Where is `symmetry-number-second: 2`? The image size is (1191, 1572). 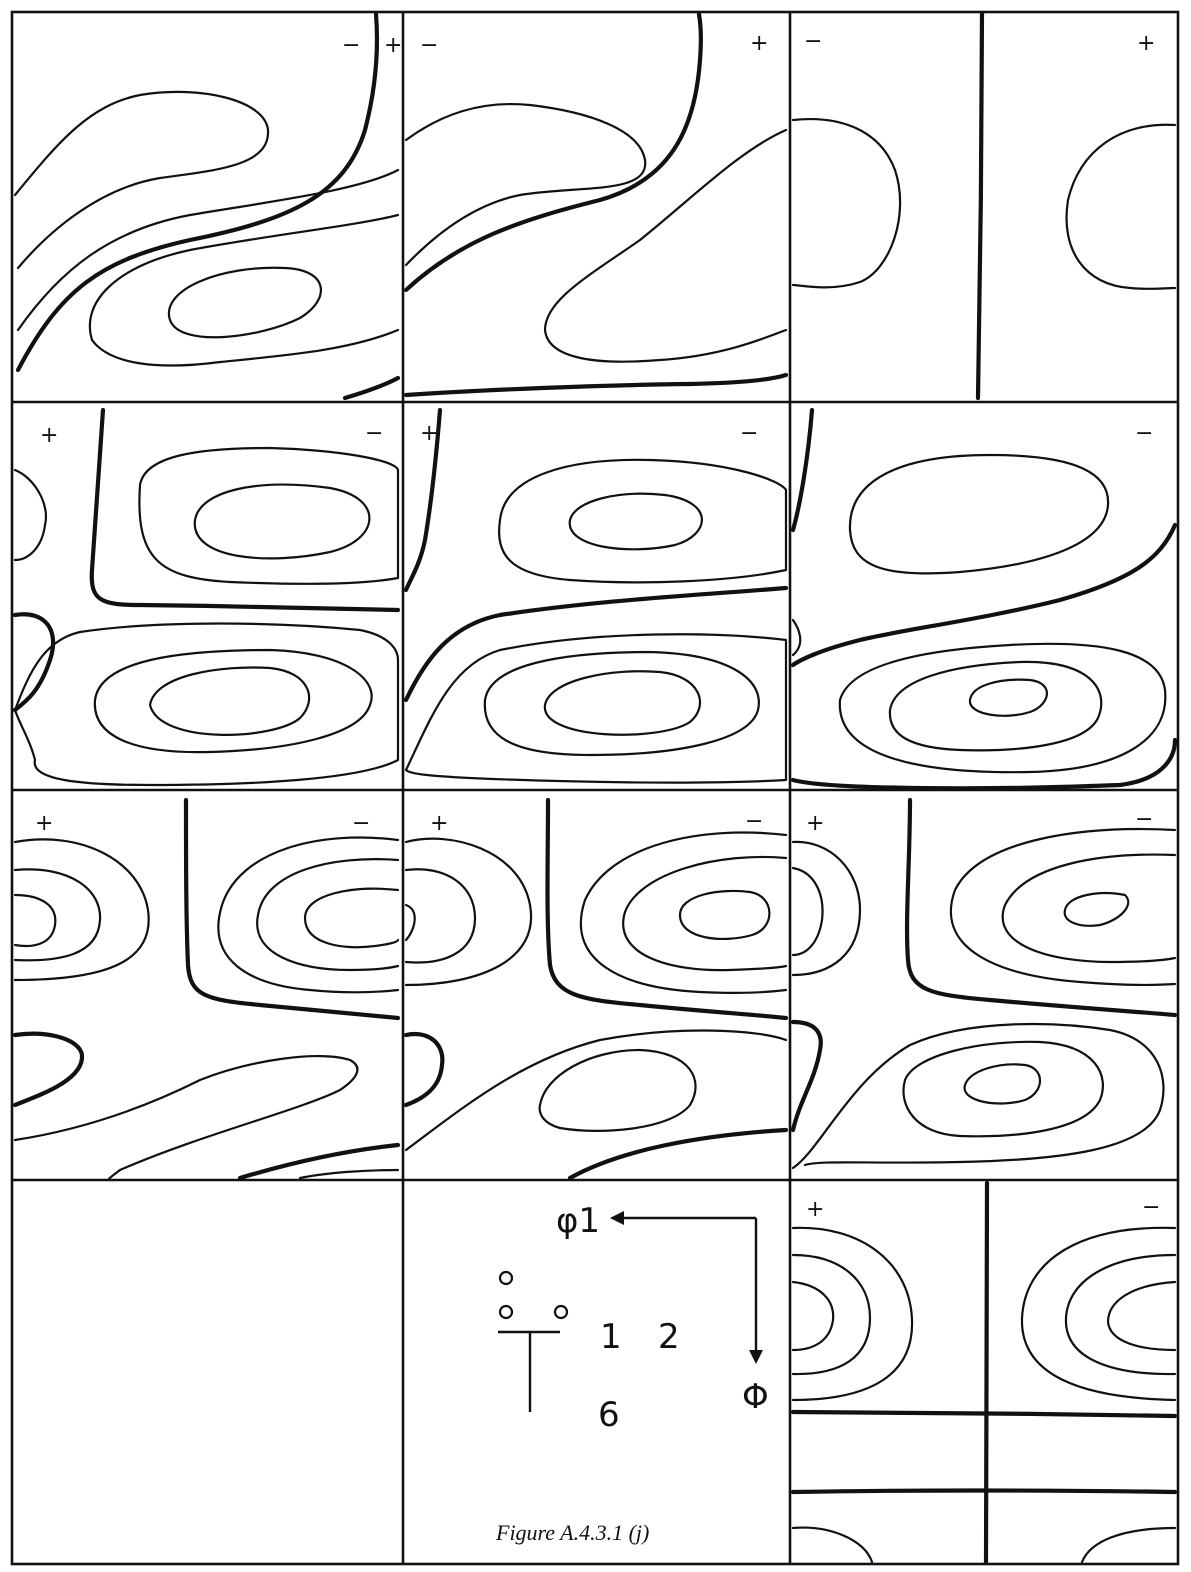 symmetry-number-second: 2 is located at coordinates (669, 1337).